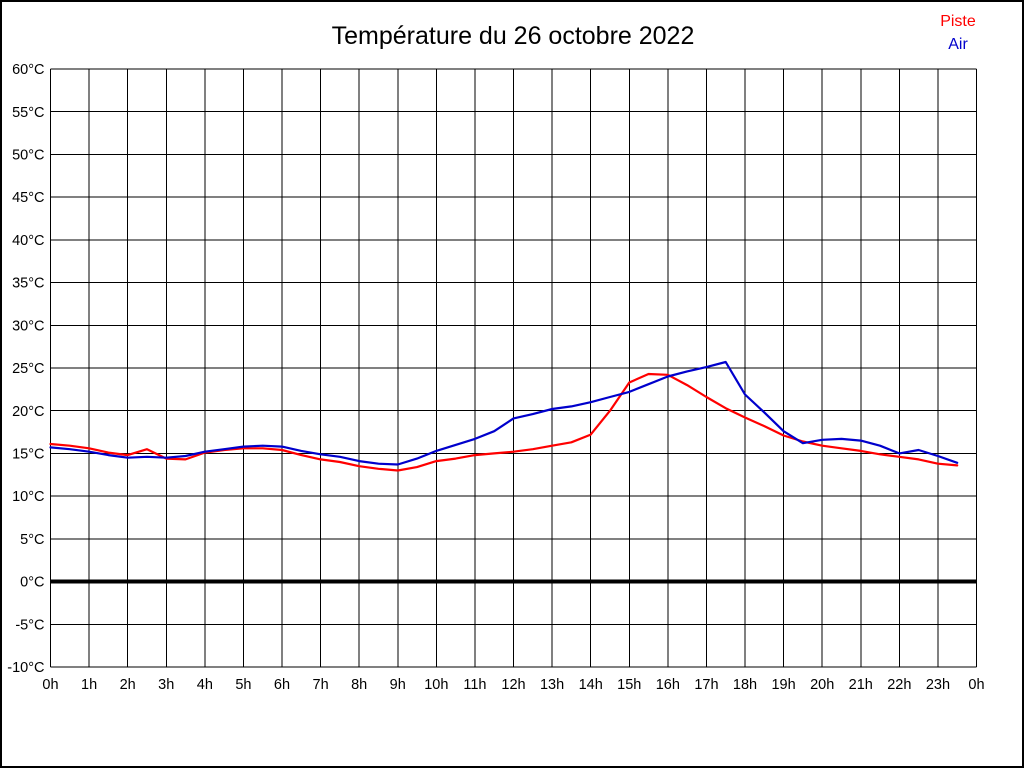  Describe the element at coordinates (513, 36) in the screenshot. I see `chart-title: Température du 26 octobre 2022` at that location.